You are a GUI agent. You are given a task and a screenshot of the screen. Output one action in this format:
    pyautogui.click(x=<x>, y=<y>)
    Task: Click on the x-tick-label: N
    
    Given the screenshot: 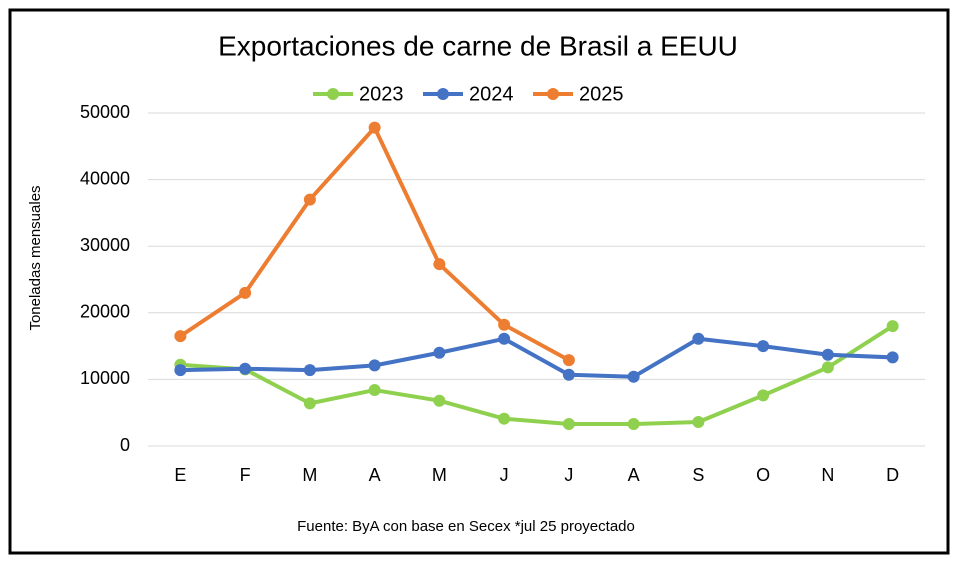 What is the action you would take?
    pyautogui.click(x=827, y=475)
    